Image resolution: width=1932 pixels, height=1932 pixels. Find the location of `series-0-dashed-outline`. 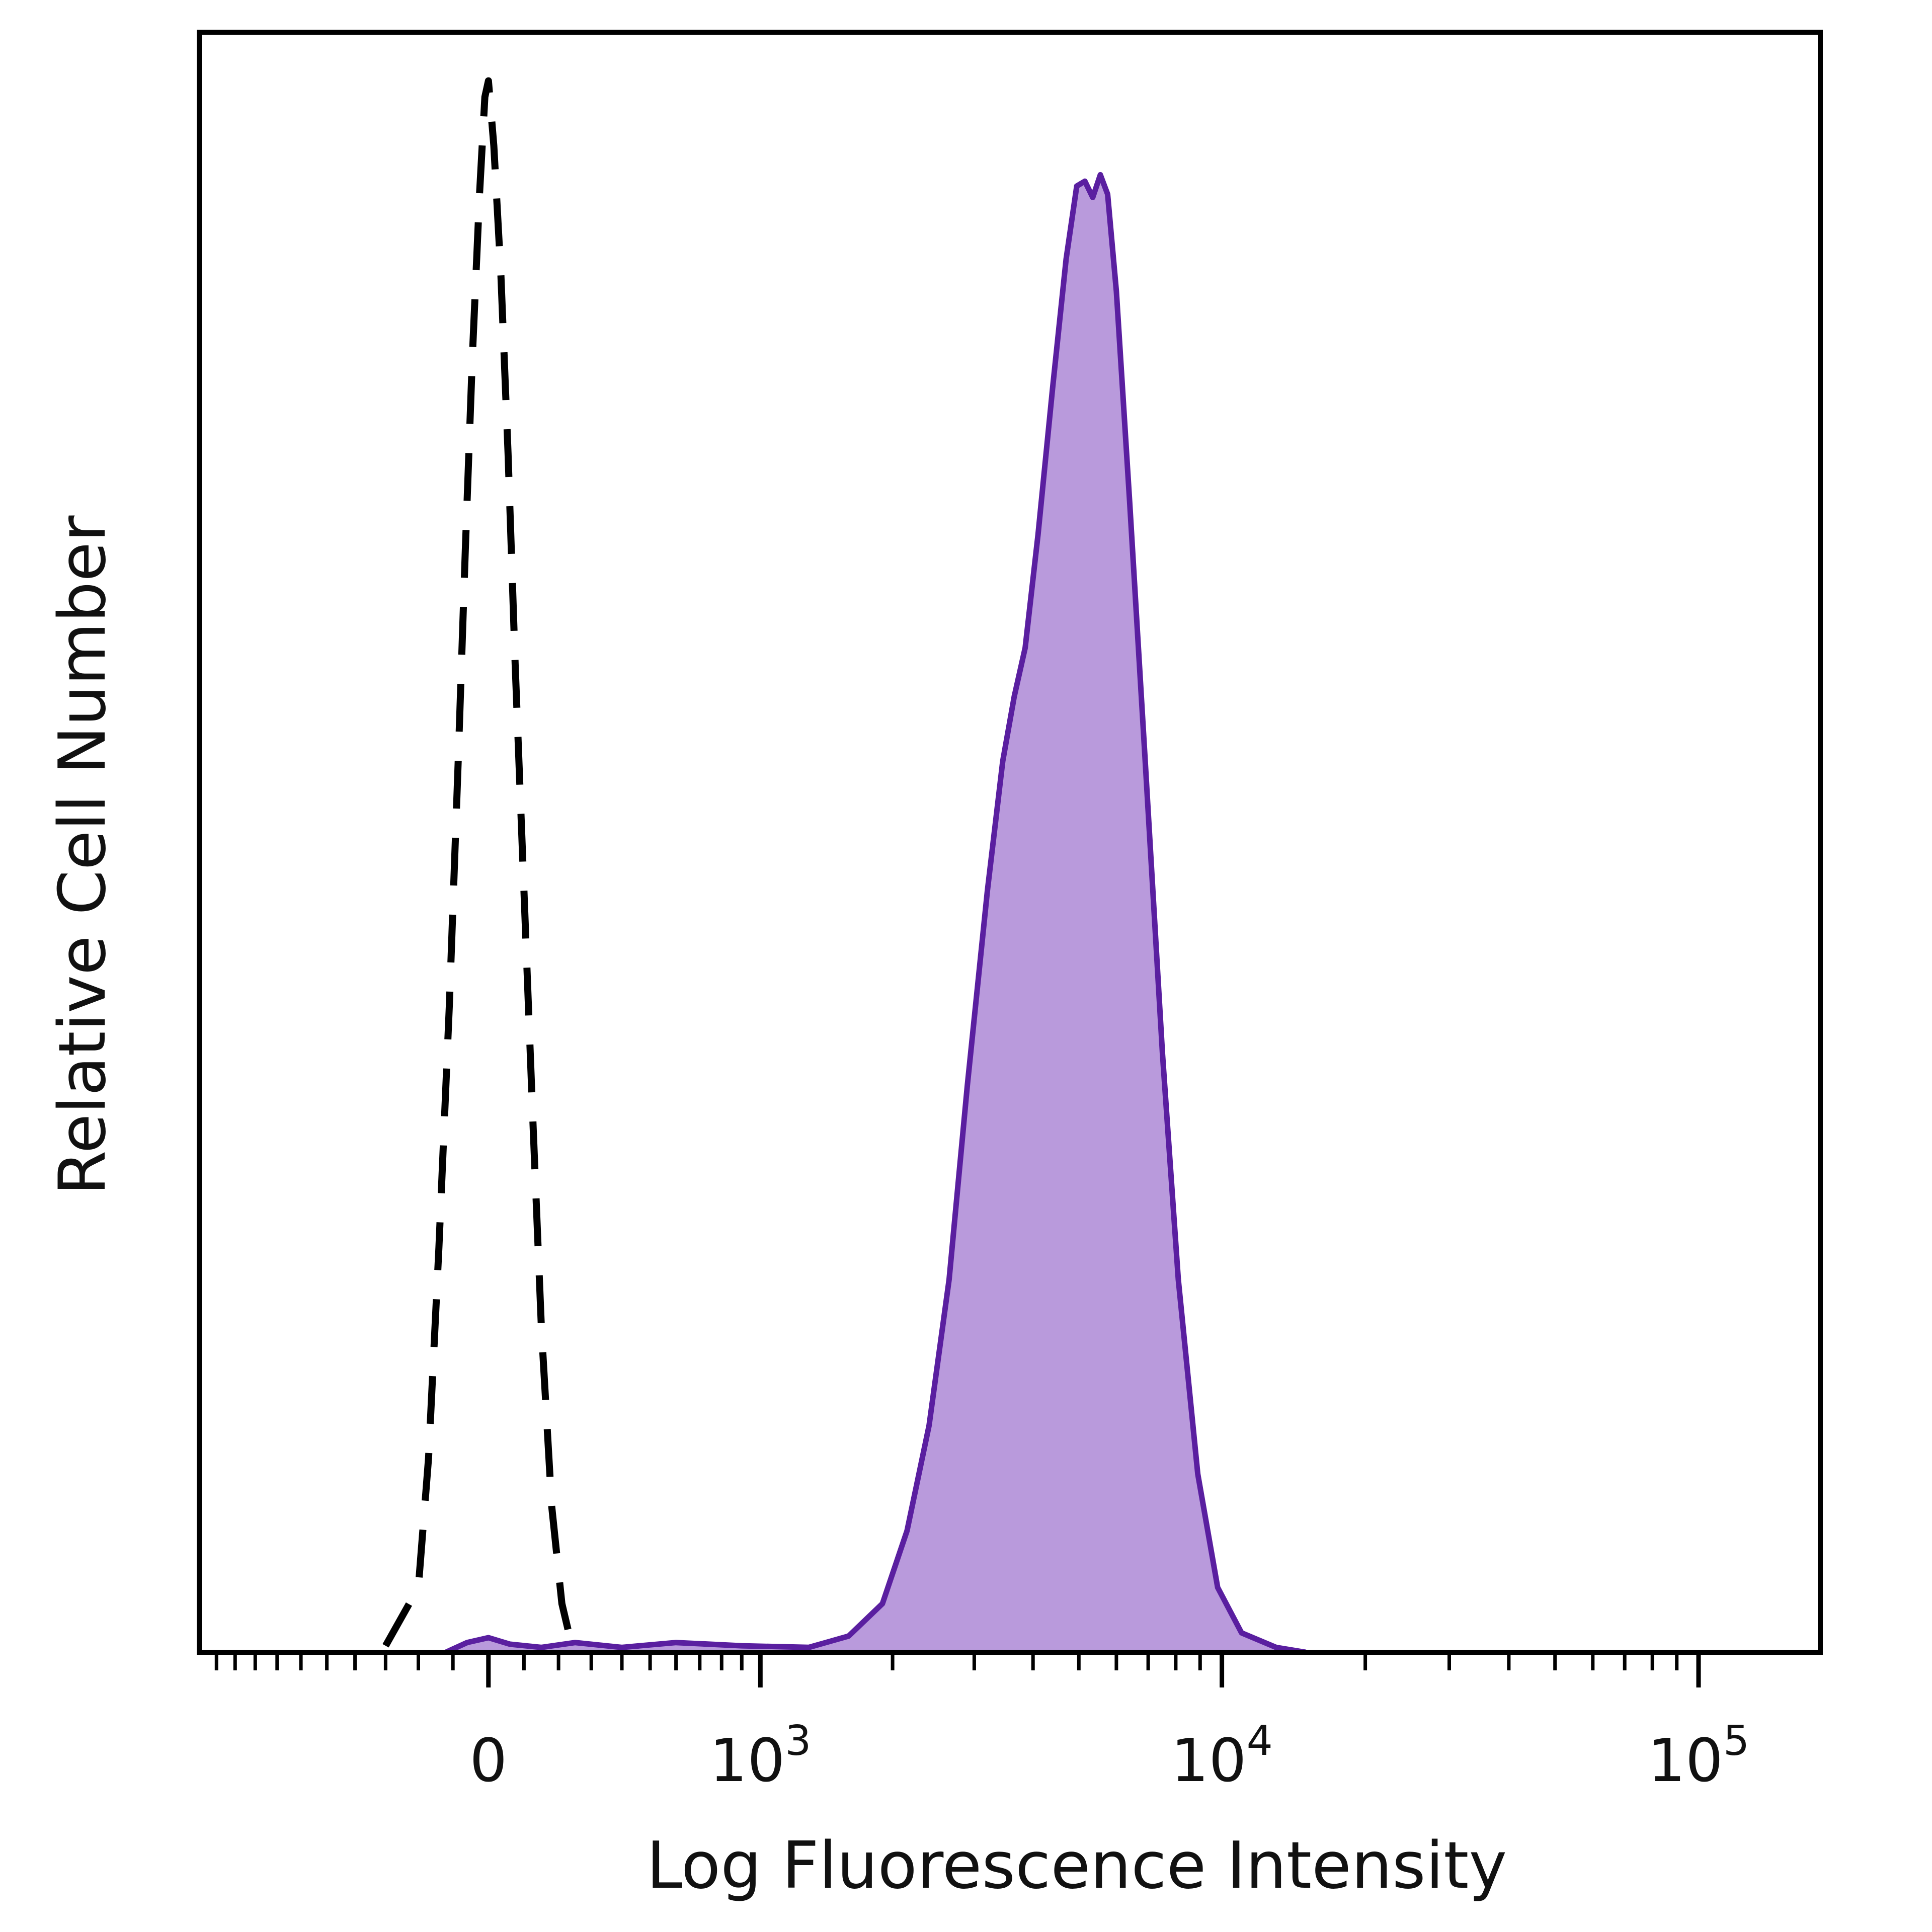

series-0-dashed-outline is located at coordinates (479, 862).